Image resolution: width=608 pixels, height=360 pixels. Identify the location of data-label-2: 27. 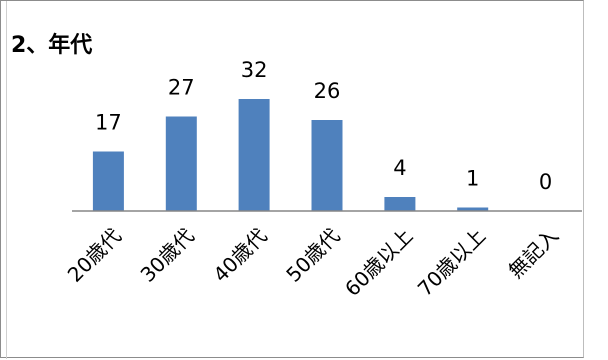
(181, 88).